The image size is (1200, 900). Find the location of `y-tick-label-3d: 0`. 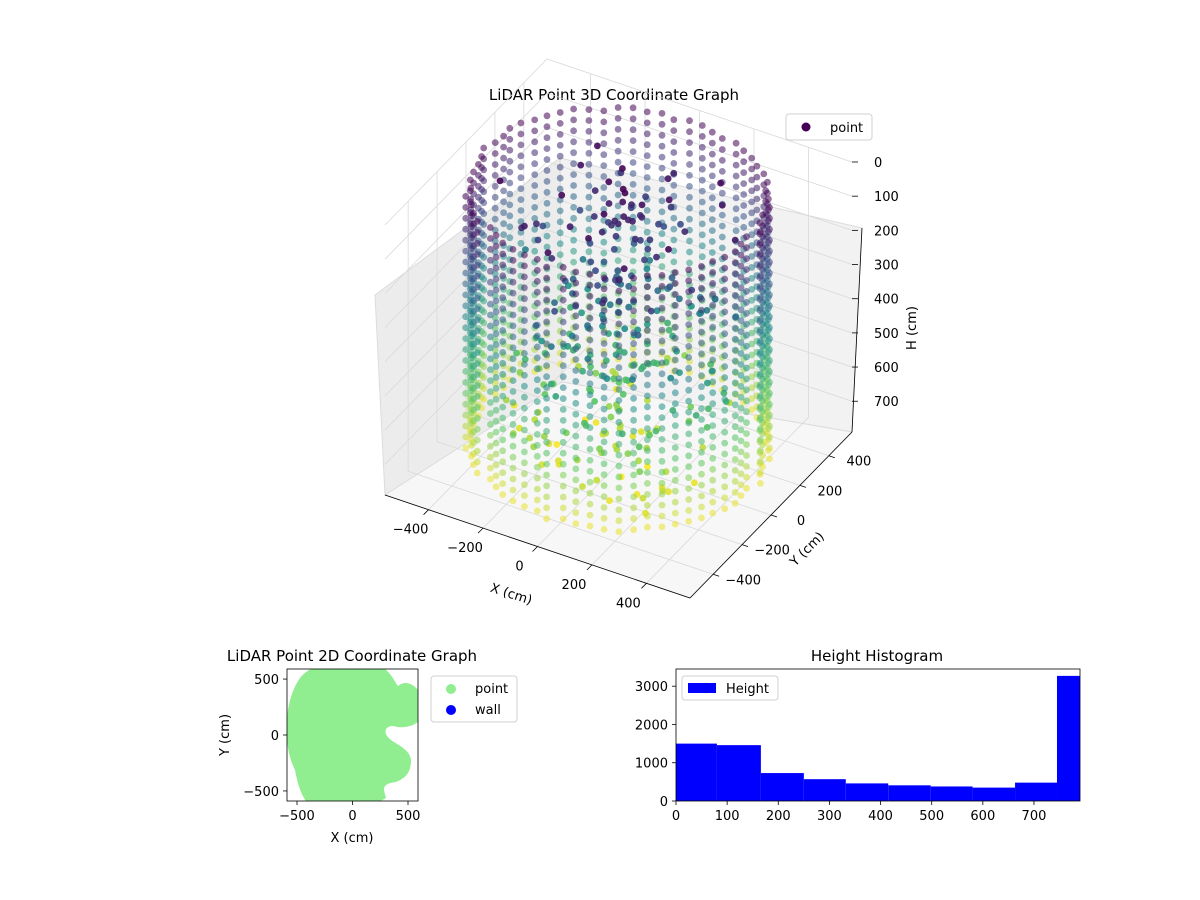

y-tick-label-3d: 0 is located at coordinates (801, 521).